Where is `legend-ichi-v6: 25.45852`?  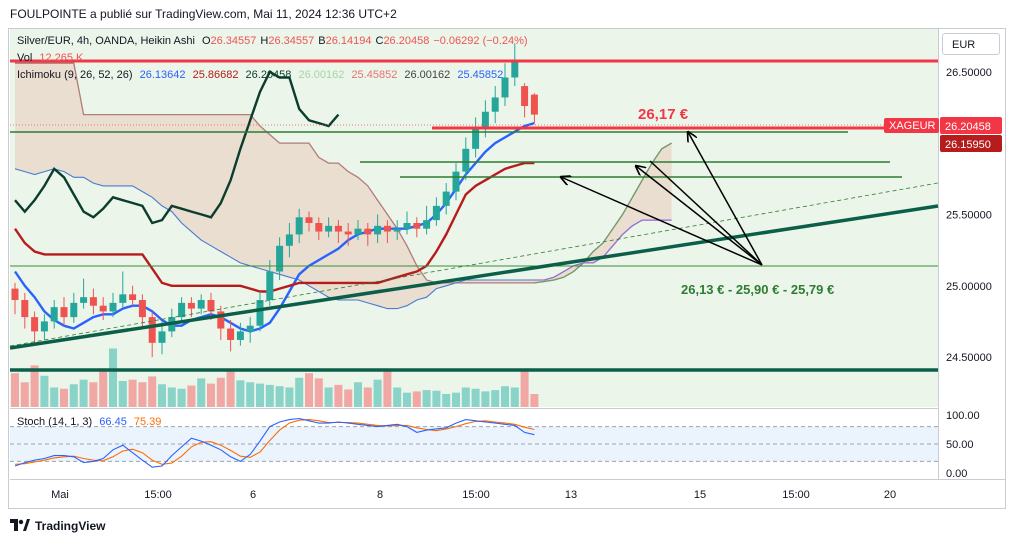
legend-ichi-v6: 25.45852 is located at coordinates (480, 75).